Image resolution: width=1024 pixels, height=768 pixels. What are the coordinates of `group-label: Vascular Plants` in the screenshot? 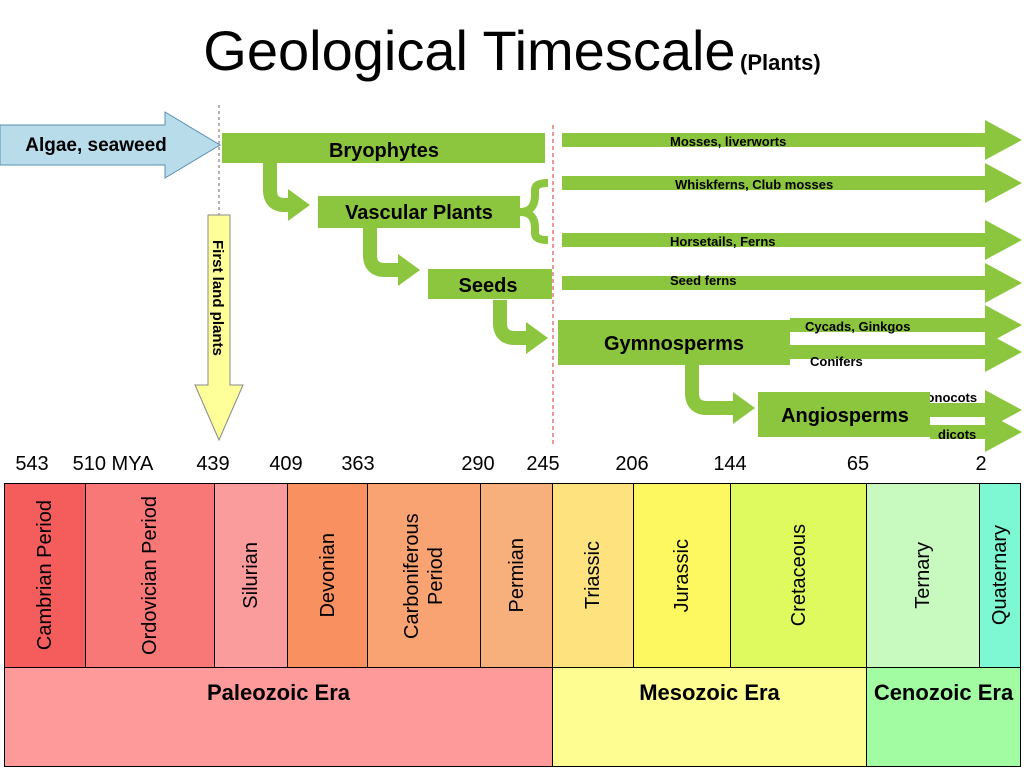 It's located at (419, 213).